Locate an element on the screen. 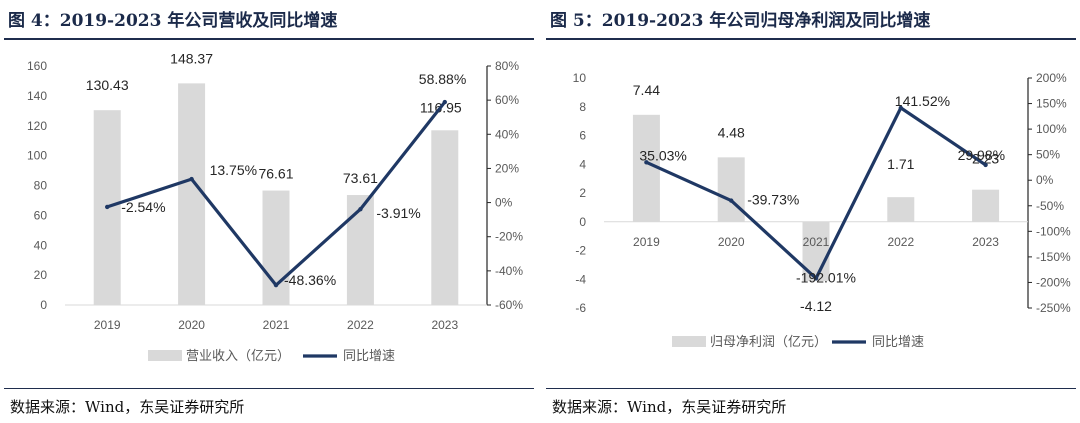 This screenshot has width=1080, height=423. y-left-tick-label: 80 is located at coordinates (41, 186).